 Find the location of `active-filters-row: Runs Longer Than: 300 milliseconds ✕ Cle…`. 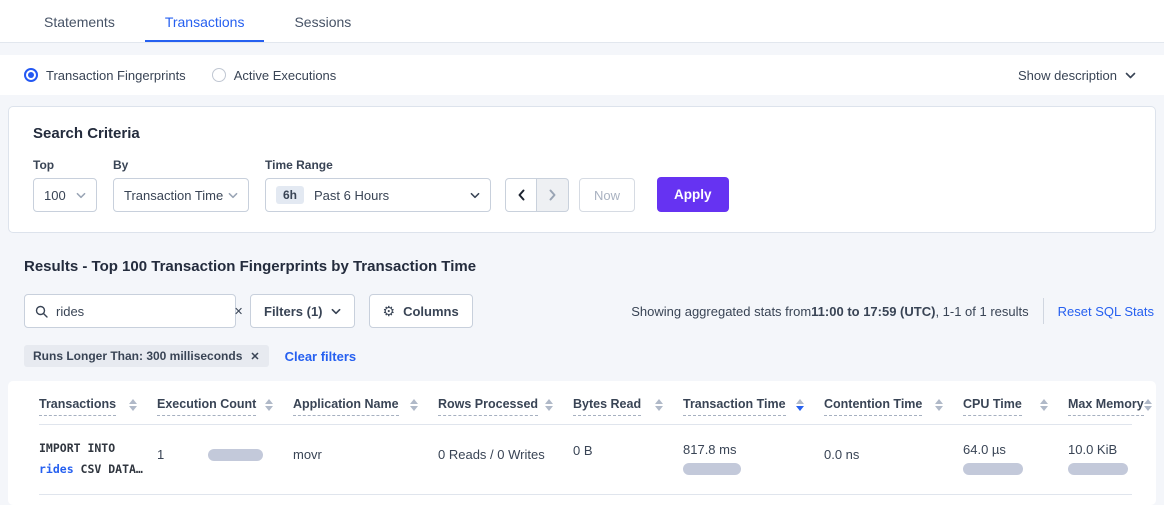

active-filters-row: Runs Longer Than: 300 milliseconds ✕ Cle… is located at coordinates (582, 356).